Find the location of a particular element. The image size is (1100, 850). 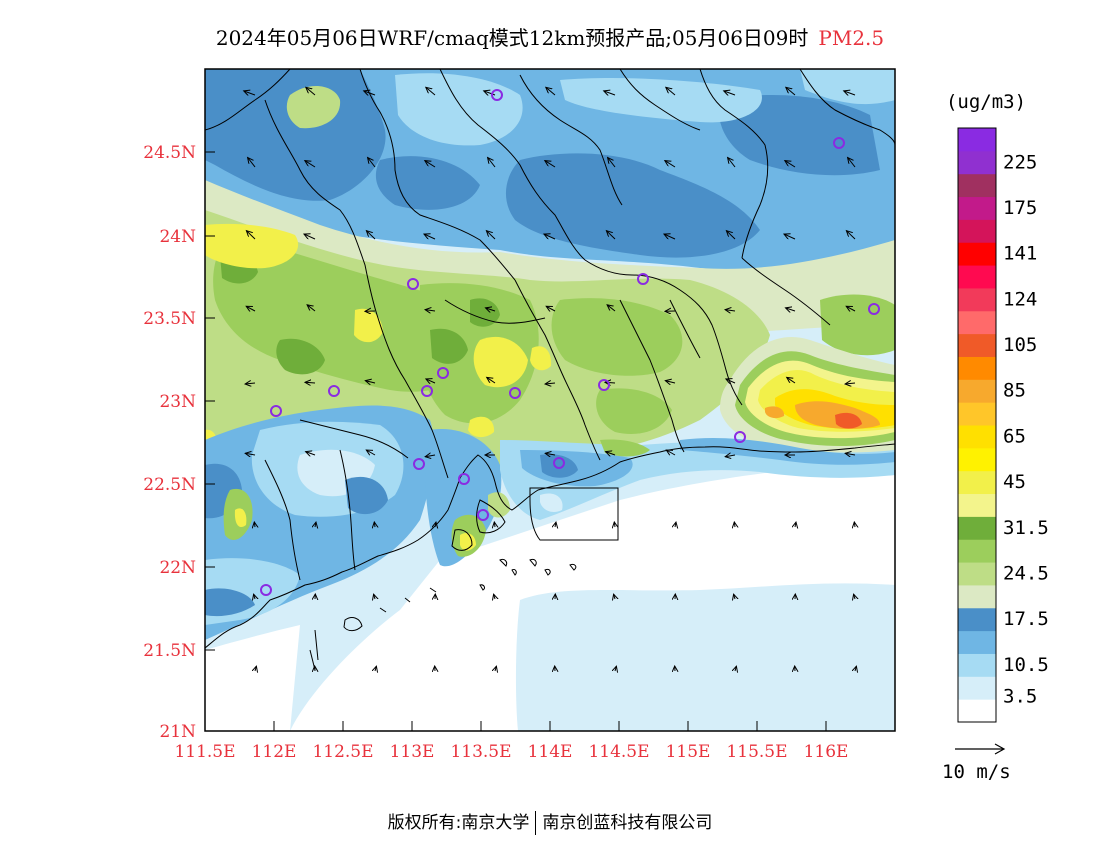

x-tick-label: 111.5E is located at coordinates (204, 752).